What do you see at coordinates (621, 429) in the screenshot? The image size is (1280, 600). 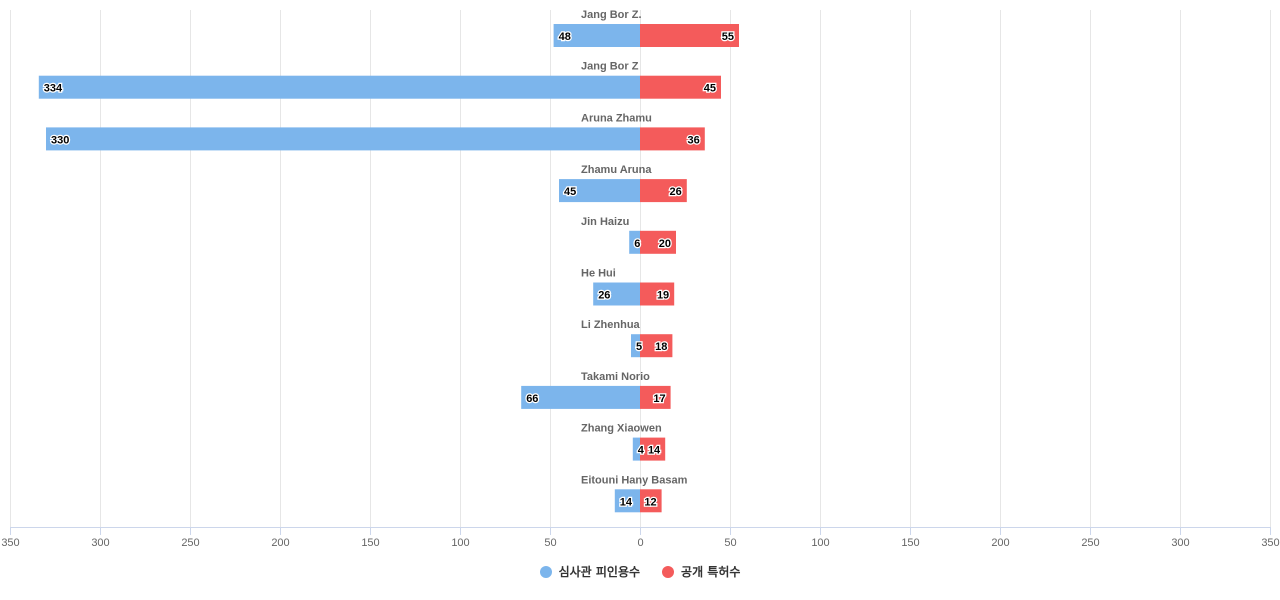 I see `category-label: Zhang Xiaowen` at bounding box center [621, 429].